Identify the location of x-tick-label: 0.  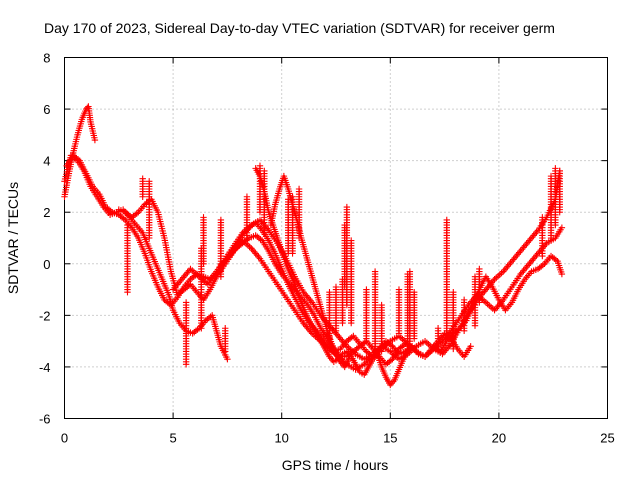
(64, 438).